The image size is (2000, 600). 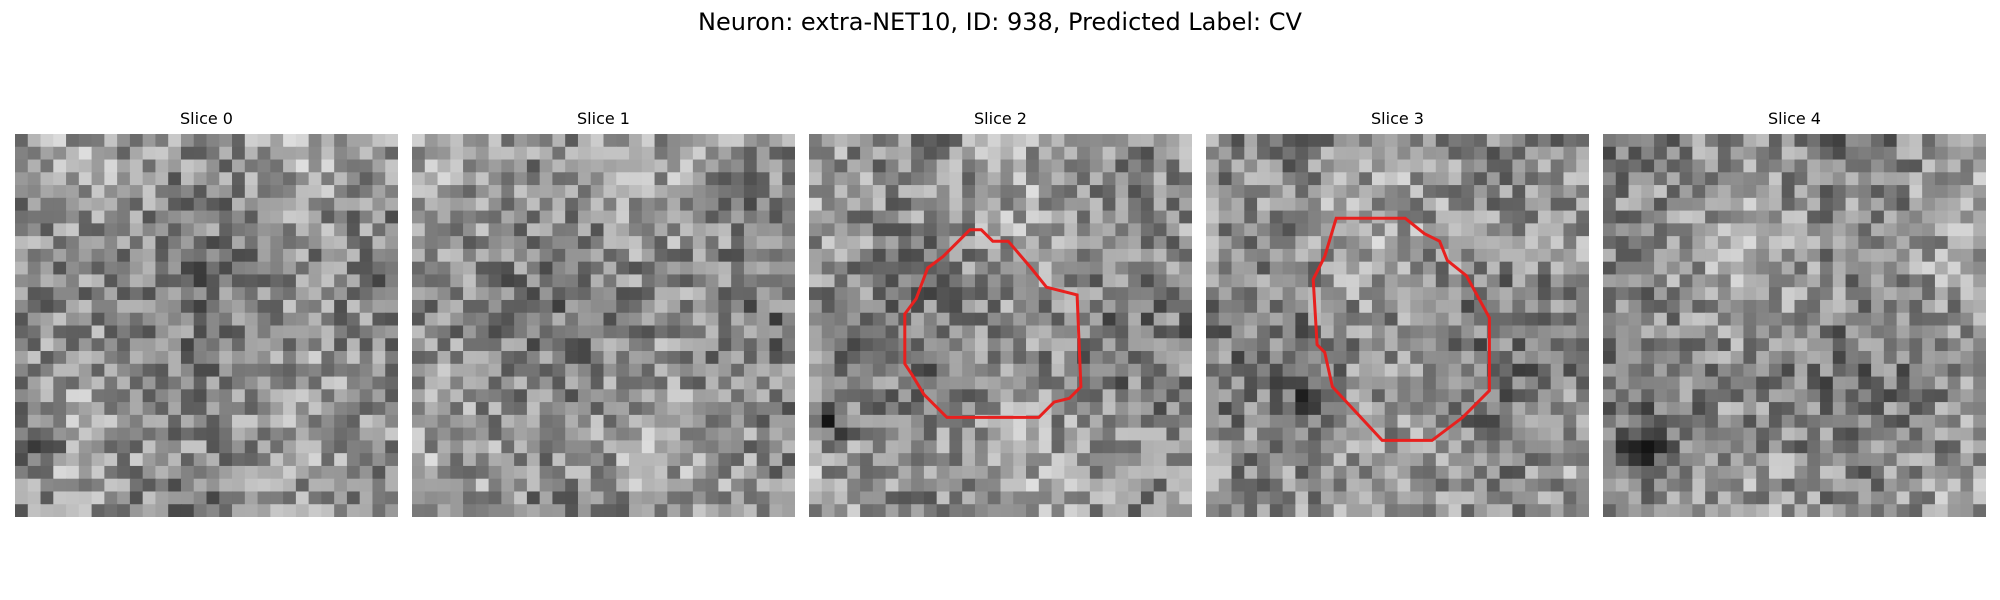 What do you see at coordinates (1397, 119) in the screenshot?
I see `slice-title-3: Slice 3` at bounding box center [1397, 119].